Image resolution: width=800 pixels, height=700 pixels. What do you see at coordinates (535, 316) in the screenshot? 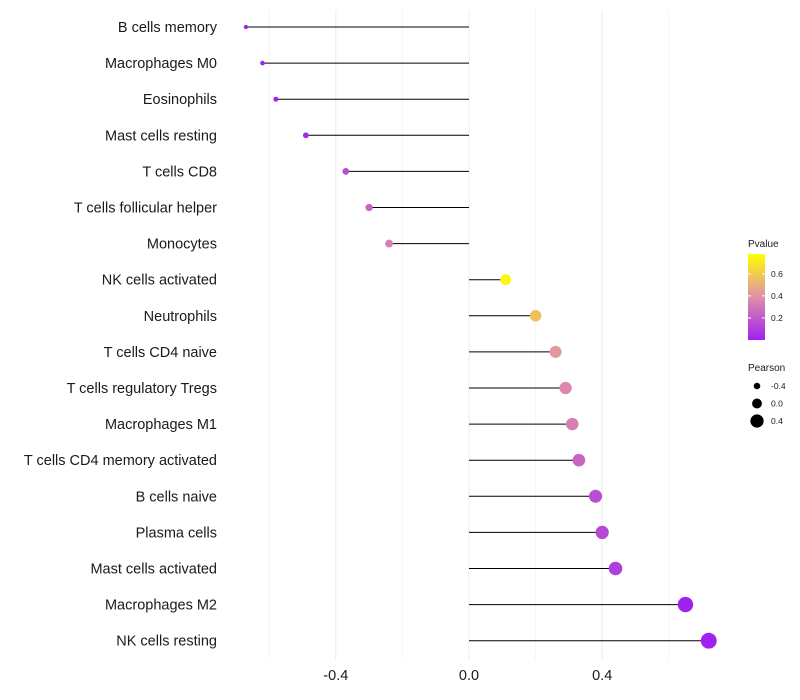
I see `point-neutrophils` at bounding box center [535, 316].